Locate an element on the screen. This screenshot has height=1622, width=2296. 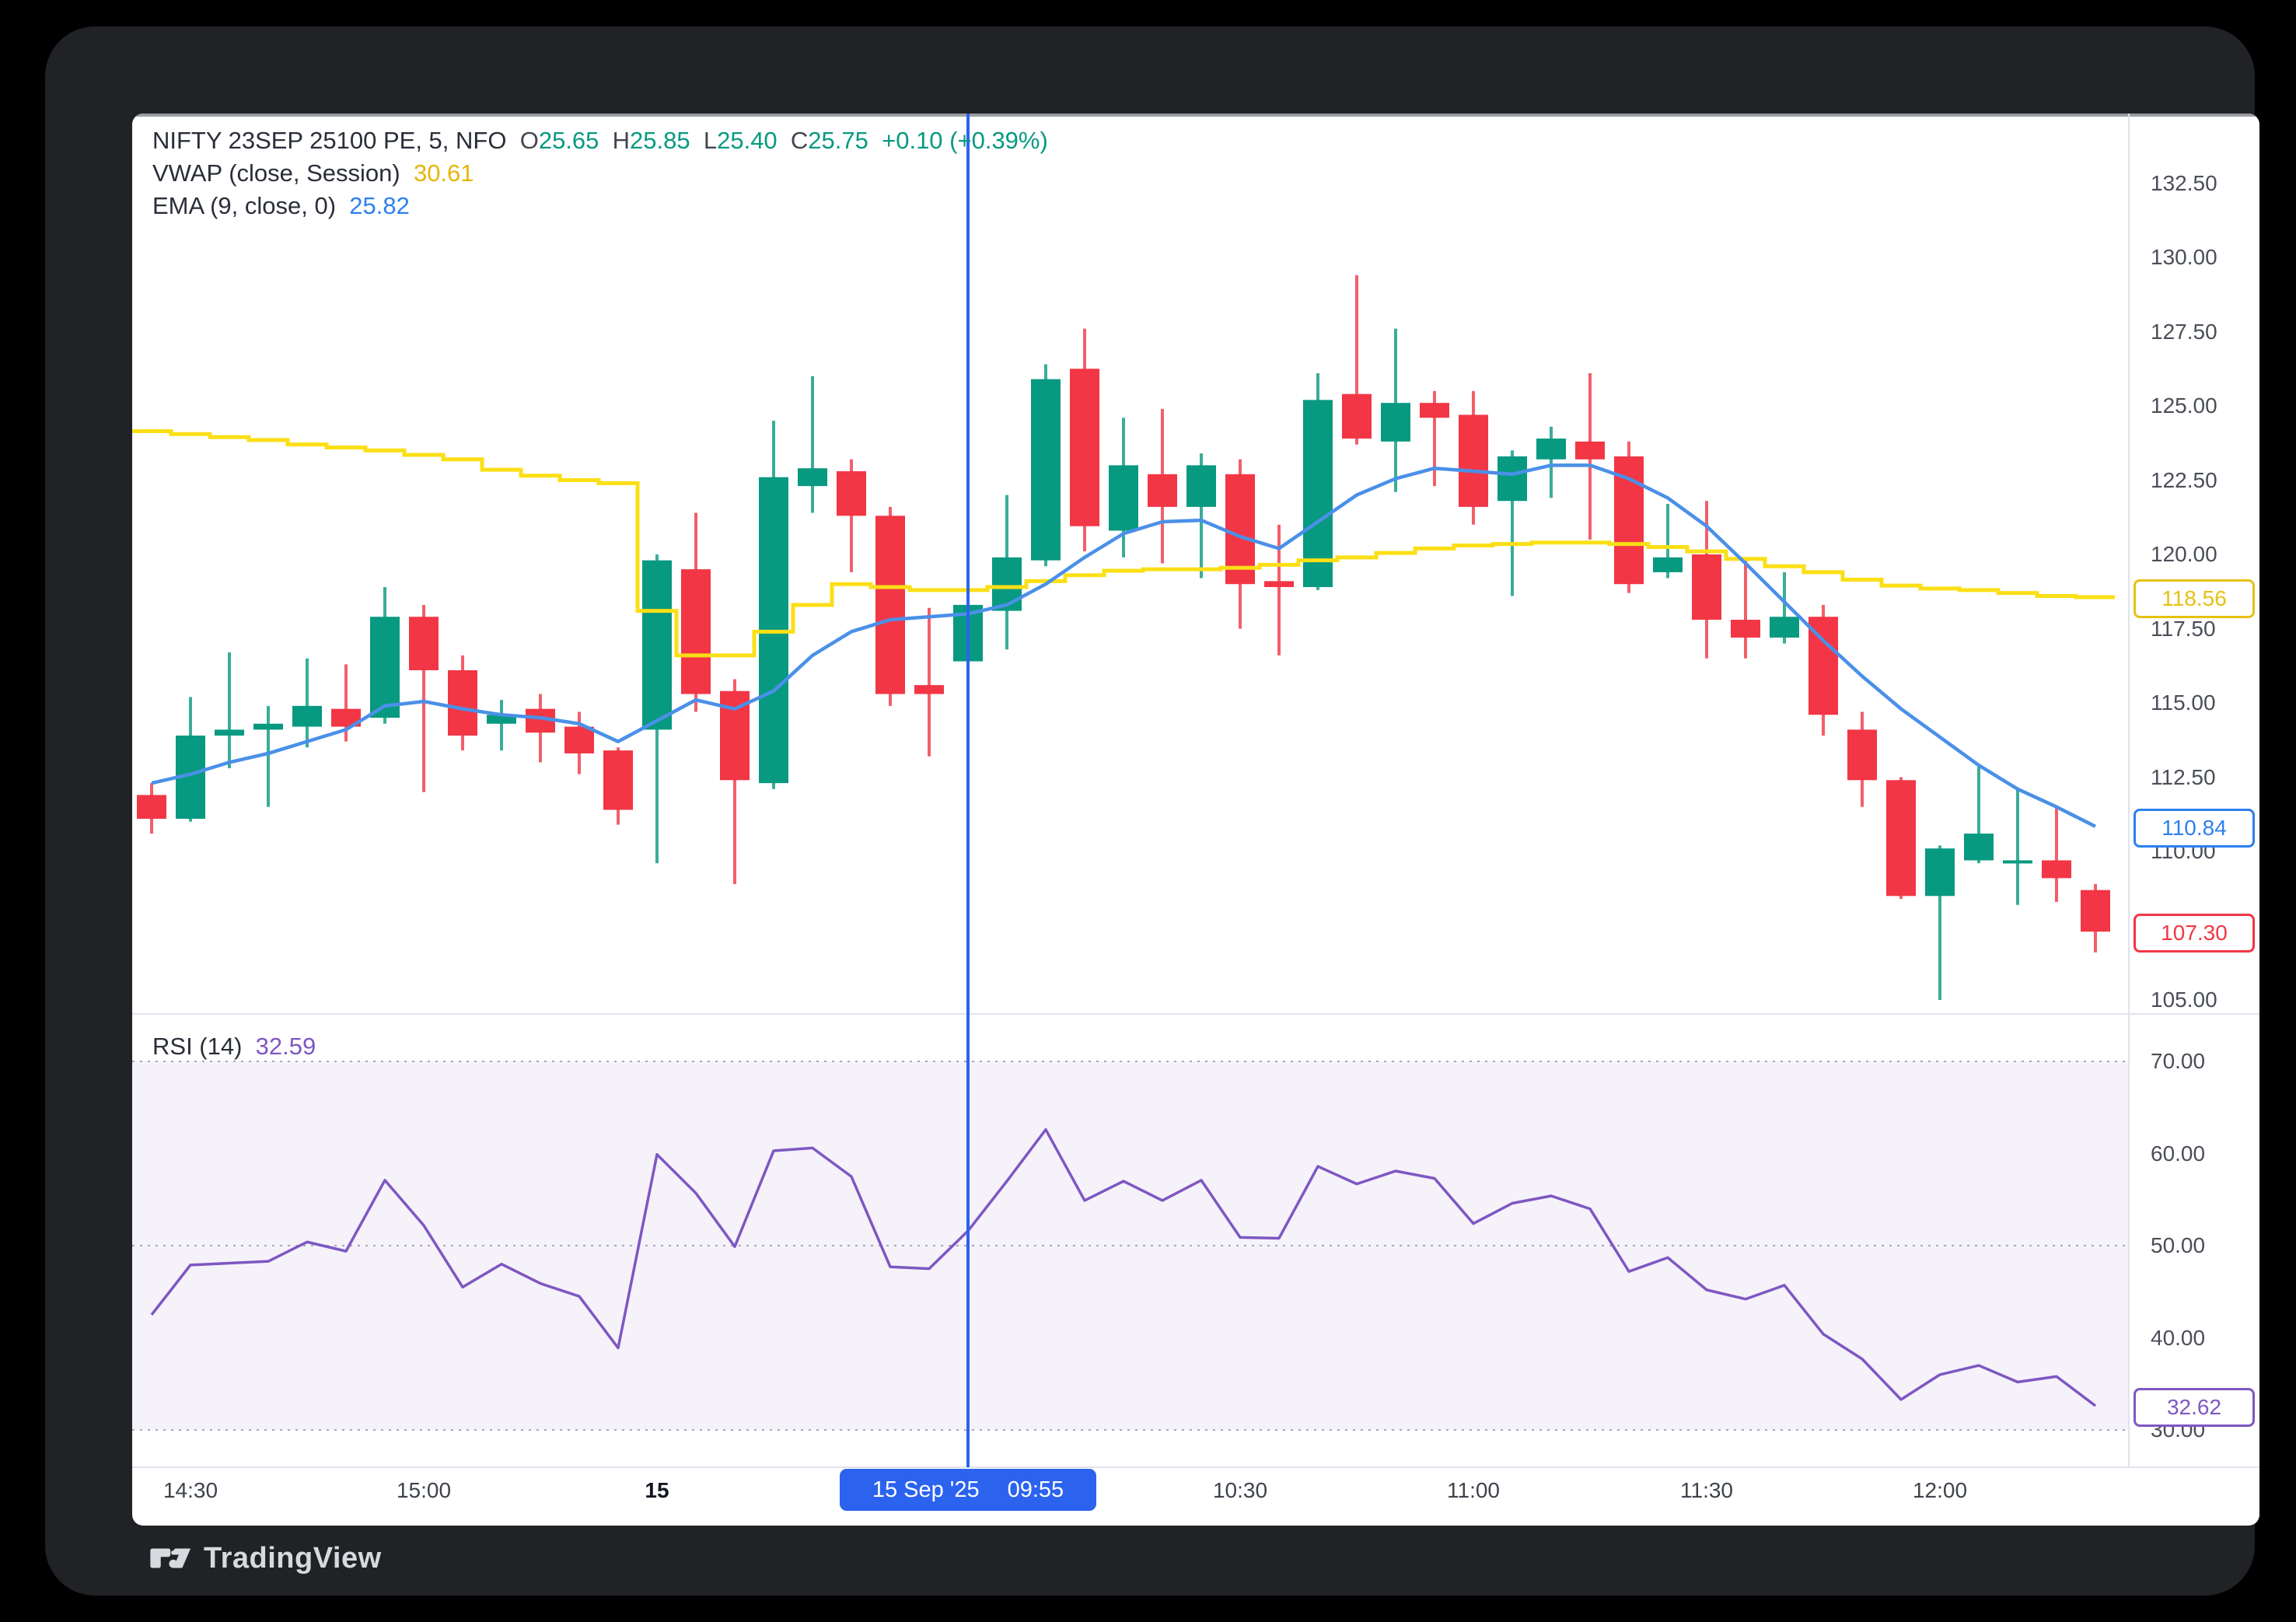
rsi-value: 32.59 is located at coordinates (285, 1046).